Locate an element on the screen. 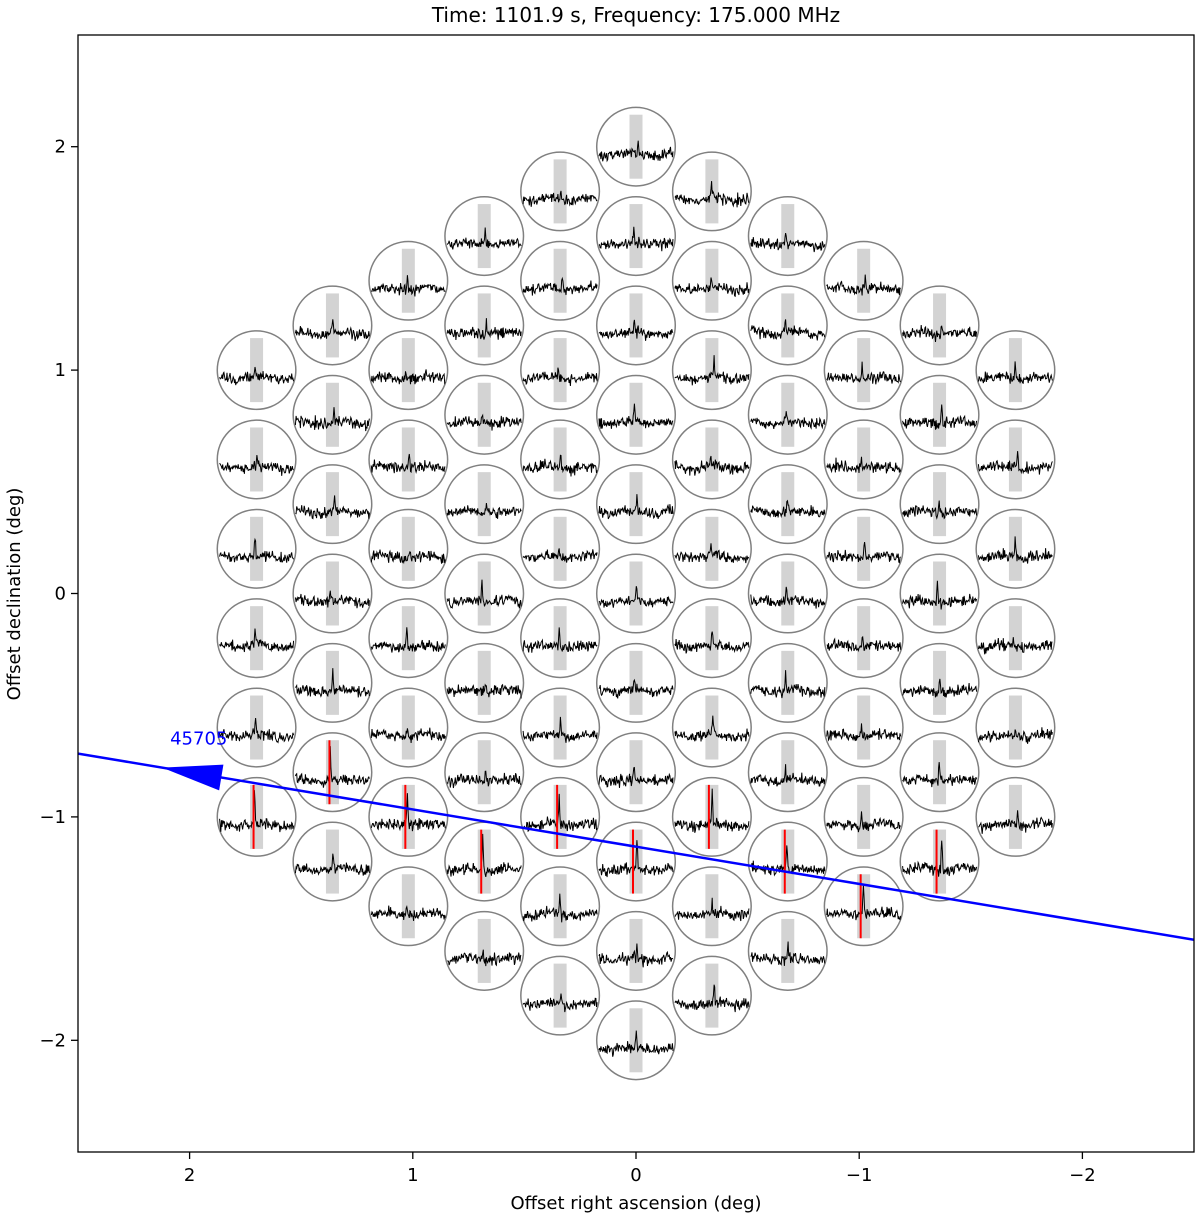 This screenshot has width=1200, height=1219. x-tick-label: 0 is located at coordinates (635, 1175).